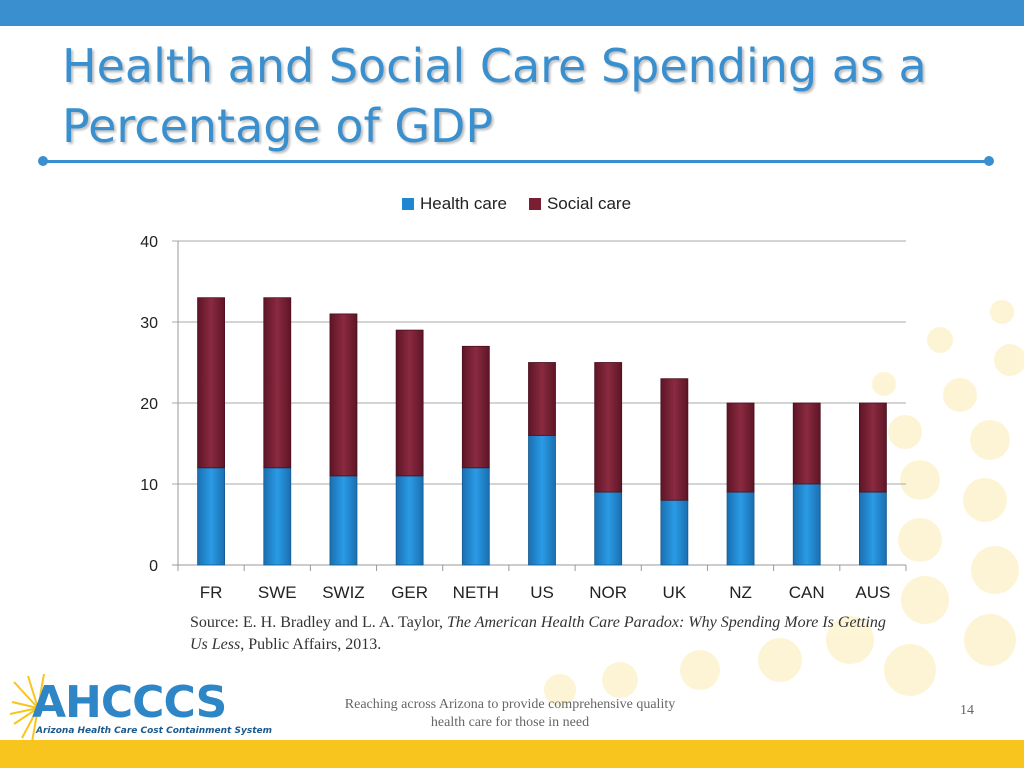 Image resolution: width=1024 pixels, height=768 pixels. I want to click on bar-social-neth, so click(475, 407).